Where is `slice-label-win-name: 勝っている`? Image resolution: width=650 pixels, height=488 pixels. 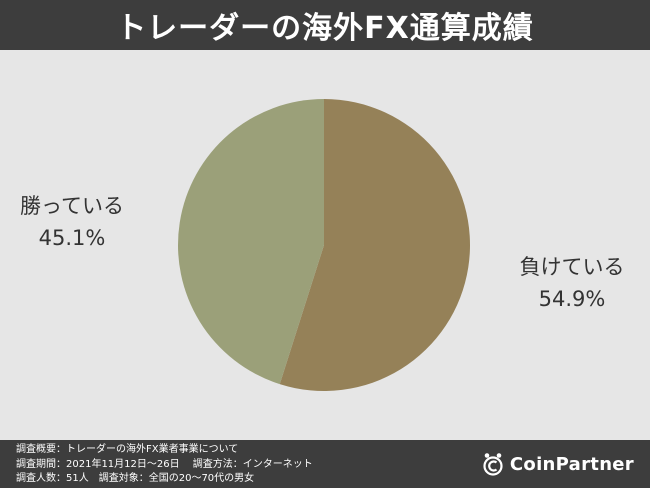
slice-label-win-name: 勝っている is located at coordinates (72, 206).